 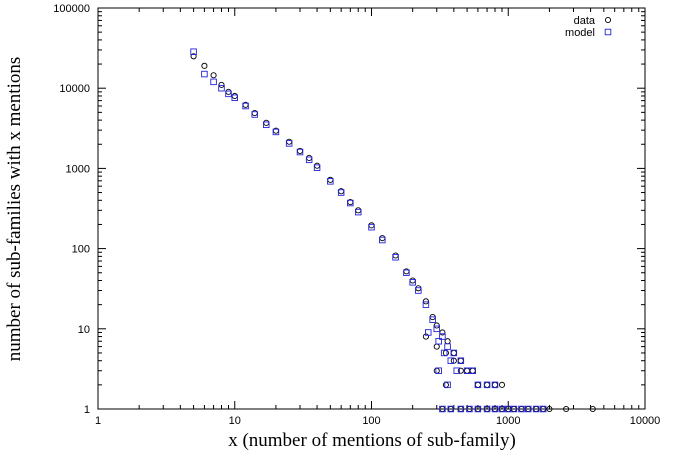 I want to click on y-tick-label: 10, so click(x=84, y=330).